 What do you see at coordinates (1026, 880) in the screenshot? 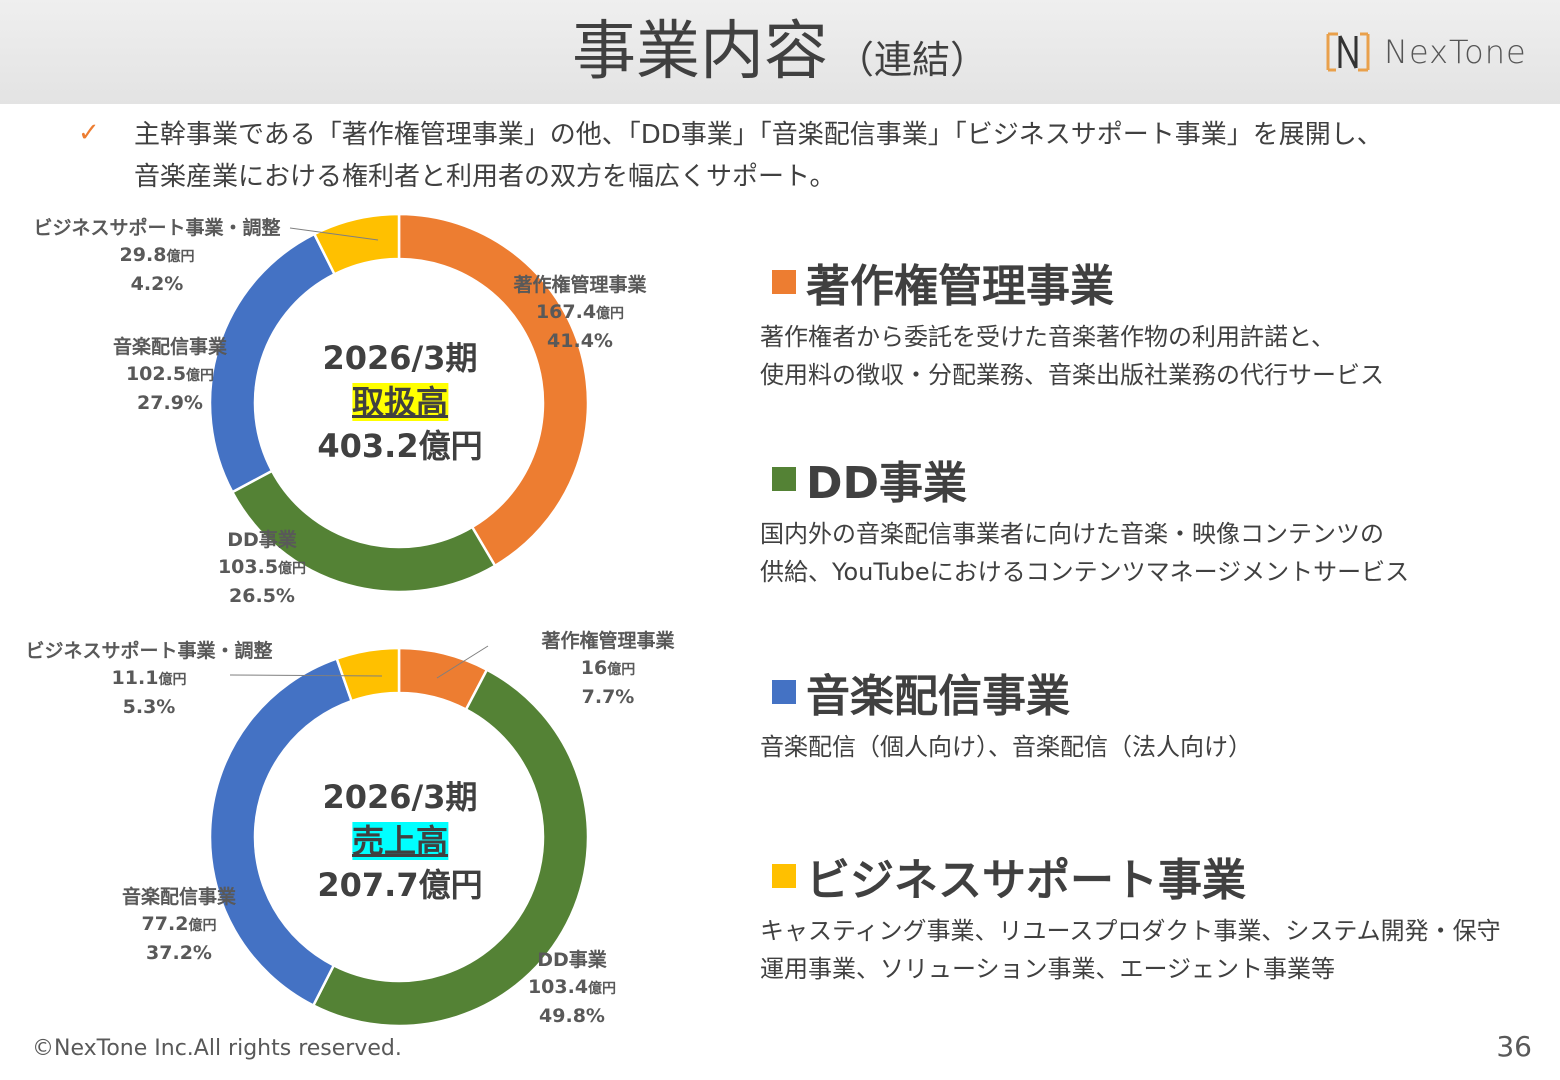
I see `business-title: ビジネスサポート事業` at bounding box center [1026, 880].